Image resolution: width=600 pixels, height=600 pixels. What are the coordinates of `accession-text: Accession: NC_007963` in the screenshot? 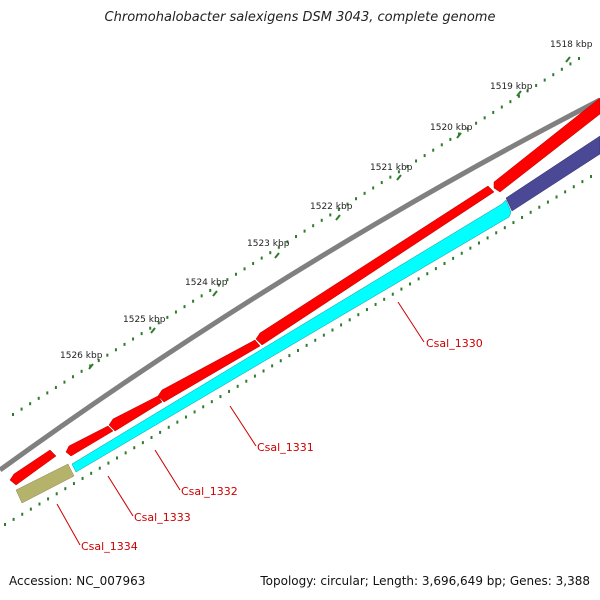 It's located at (77, 581).